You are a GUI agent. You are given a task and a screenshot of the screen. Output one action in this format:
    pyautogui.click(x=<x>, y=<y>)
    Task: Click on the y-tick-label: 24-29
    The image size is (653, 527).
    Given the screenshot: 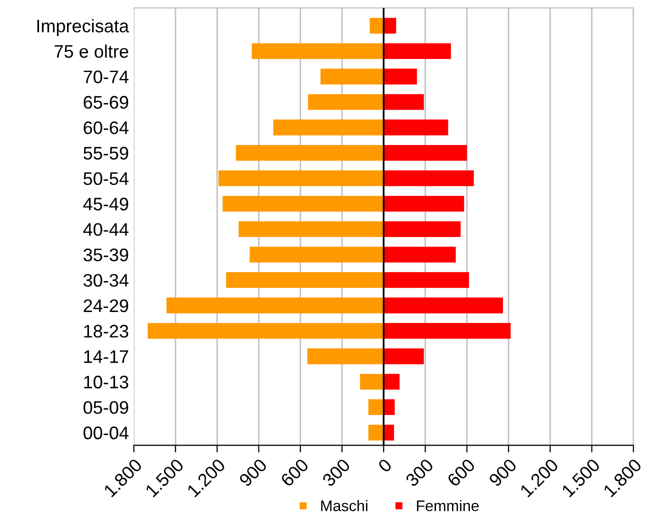 What is the action you would take?
    pyautogui.click(x=106, y=305)
    